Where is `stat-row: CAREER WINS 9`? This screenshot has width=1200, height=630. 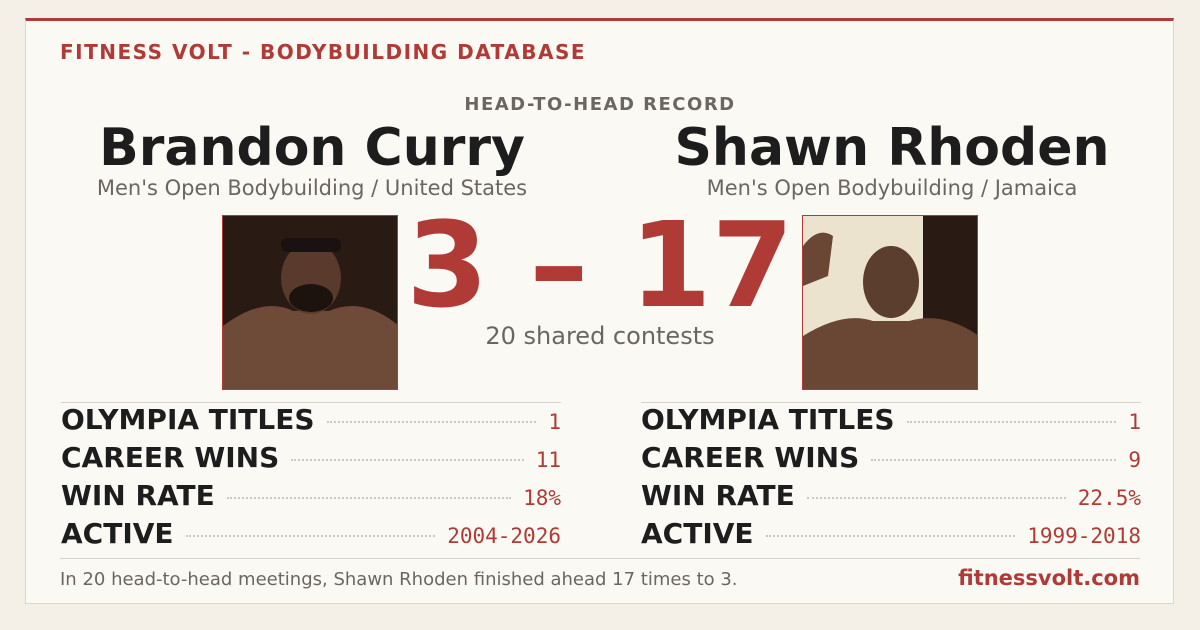
stat-row: CAREER WINS 9 is located at coordinates (891, 460).